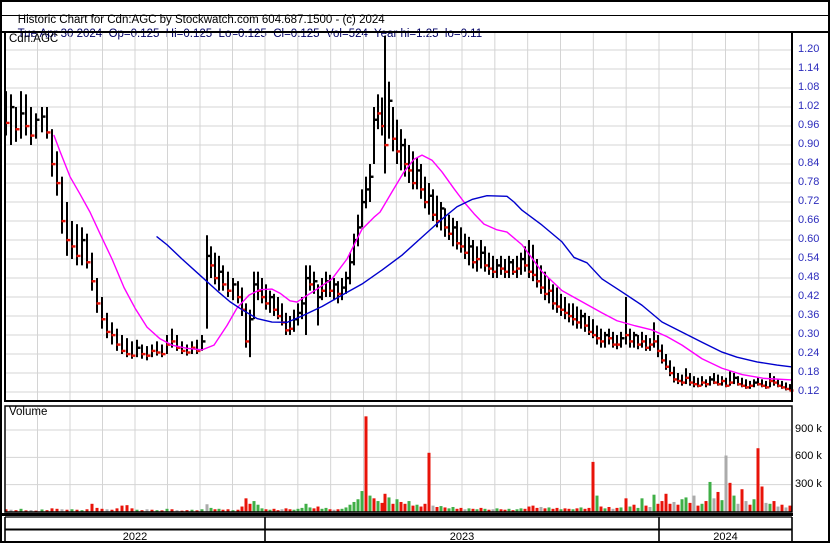 The width and height of the screenshot is (830, 543). I want to click on title-divider, so click(415, 15).